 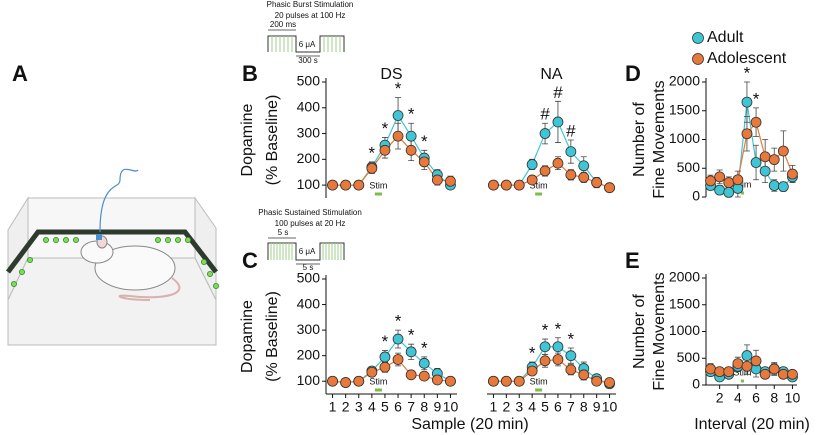 What do you see at coordinates (20, 73) in the screenshot?
I see `panel-letter: A` at bounding box center [20, 73].